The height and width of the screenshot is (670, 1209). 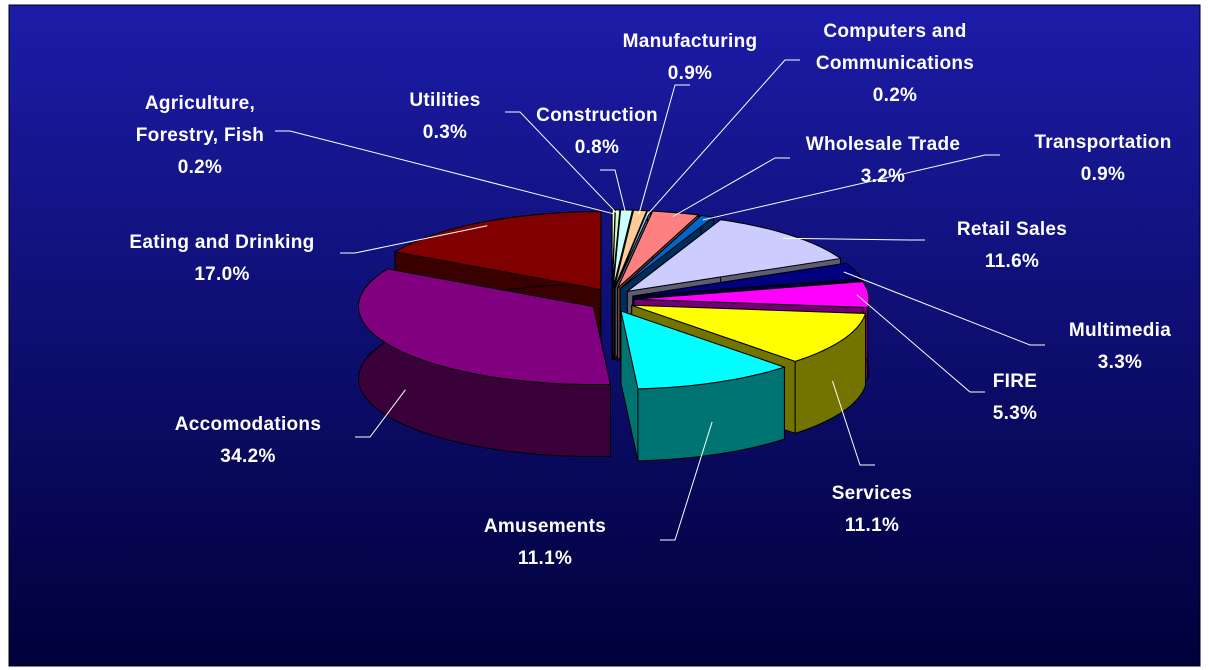 What do you see at coordinates (545, 526) in the screenshot?
I see `category-label: Amusements` at bounding box center [545, 526].